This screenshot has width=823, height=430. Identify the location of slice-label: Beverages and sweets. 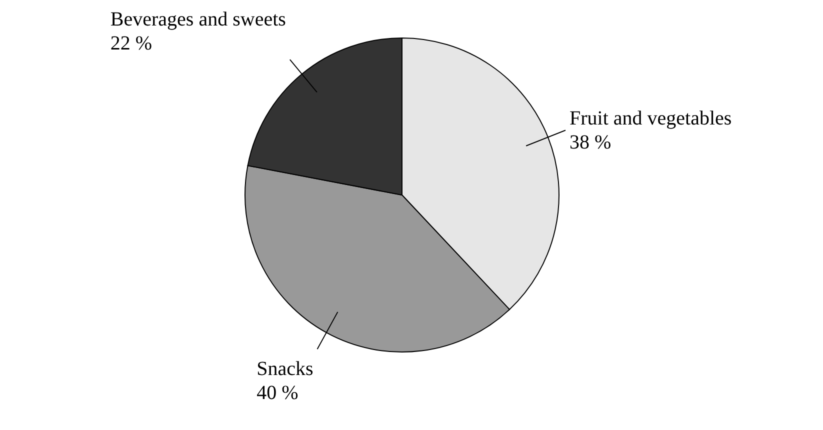
(198, 19).